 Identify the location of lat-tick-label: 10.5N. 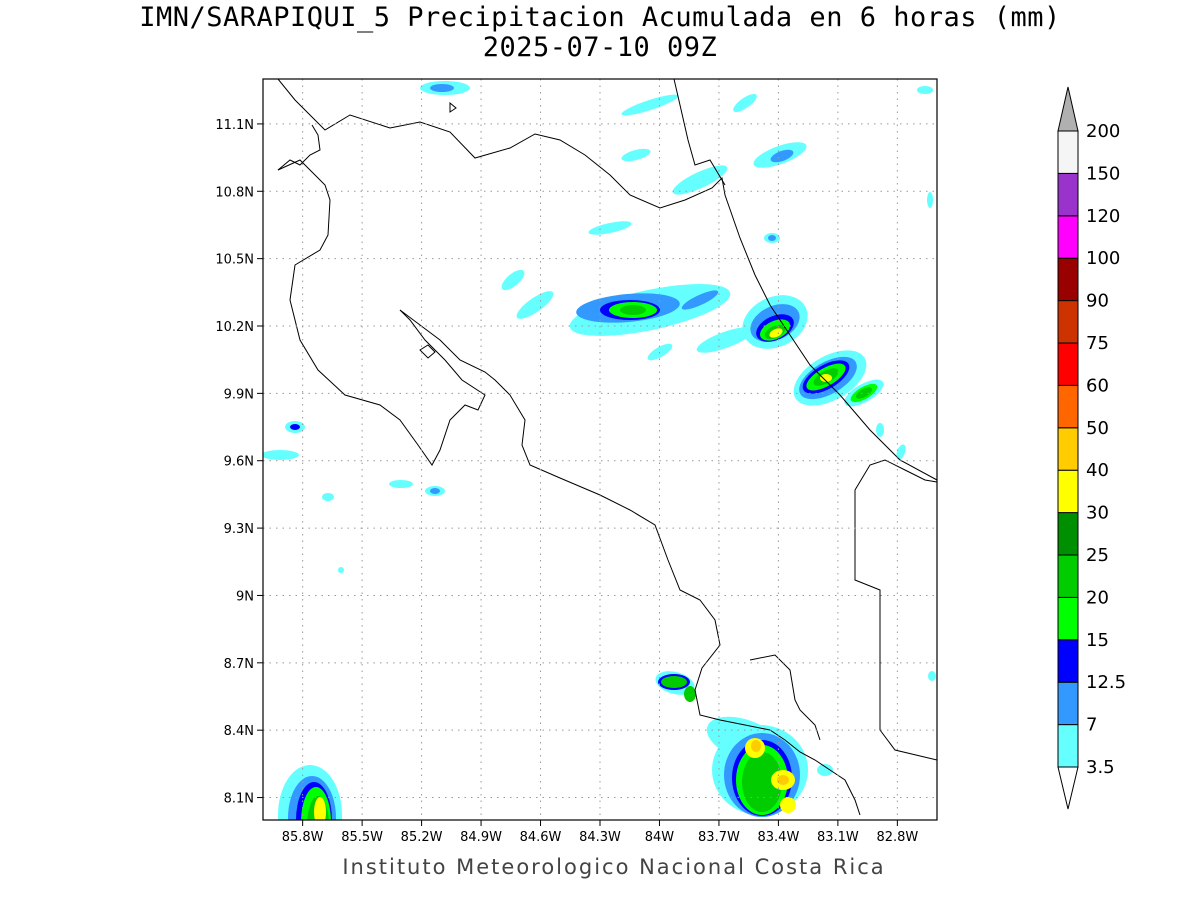
(234, 260).